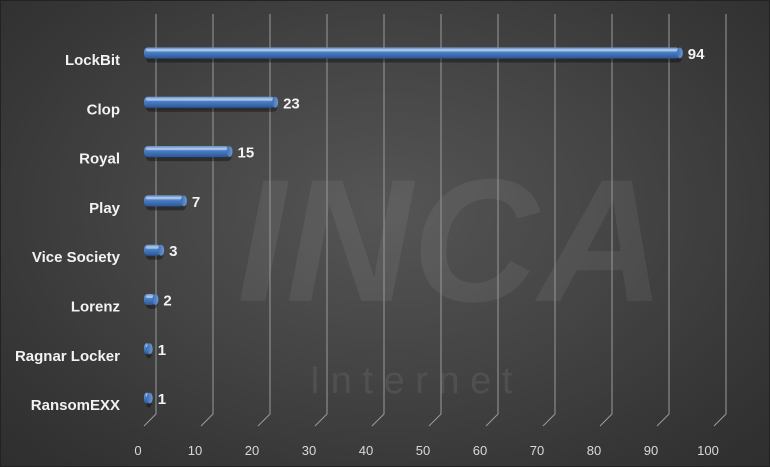  I want to click on x-tick-label: 70, so click(537, 450).